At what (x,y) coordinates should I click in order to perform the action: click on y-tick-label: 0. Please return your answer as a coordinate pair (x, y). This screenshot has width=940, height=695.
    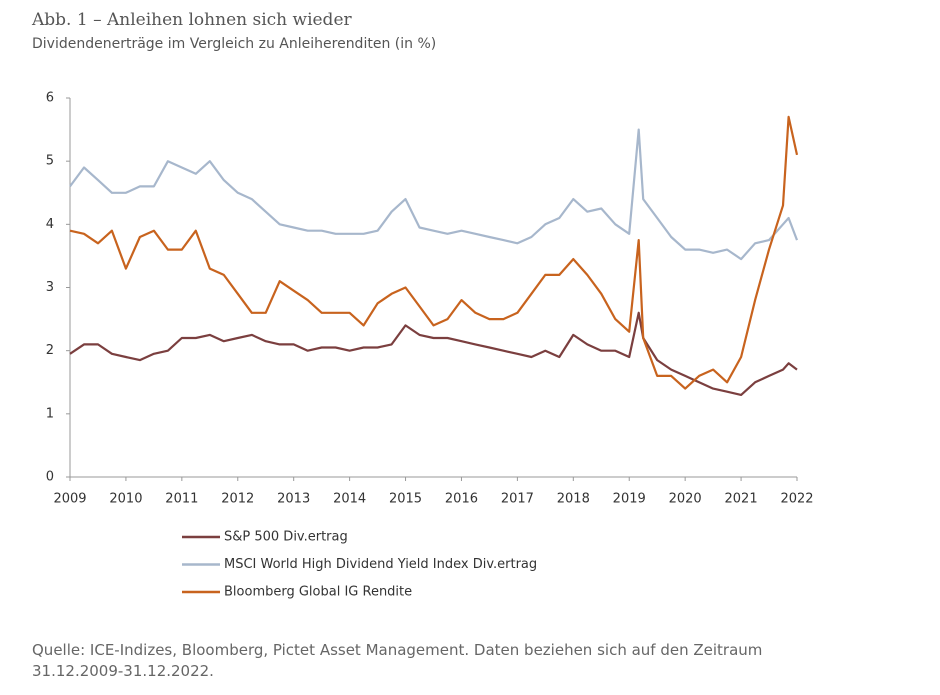
    Looking at the image, I should click on (50, 477).